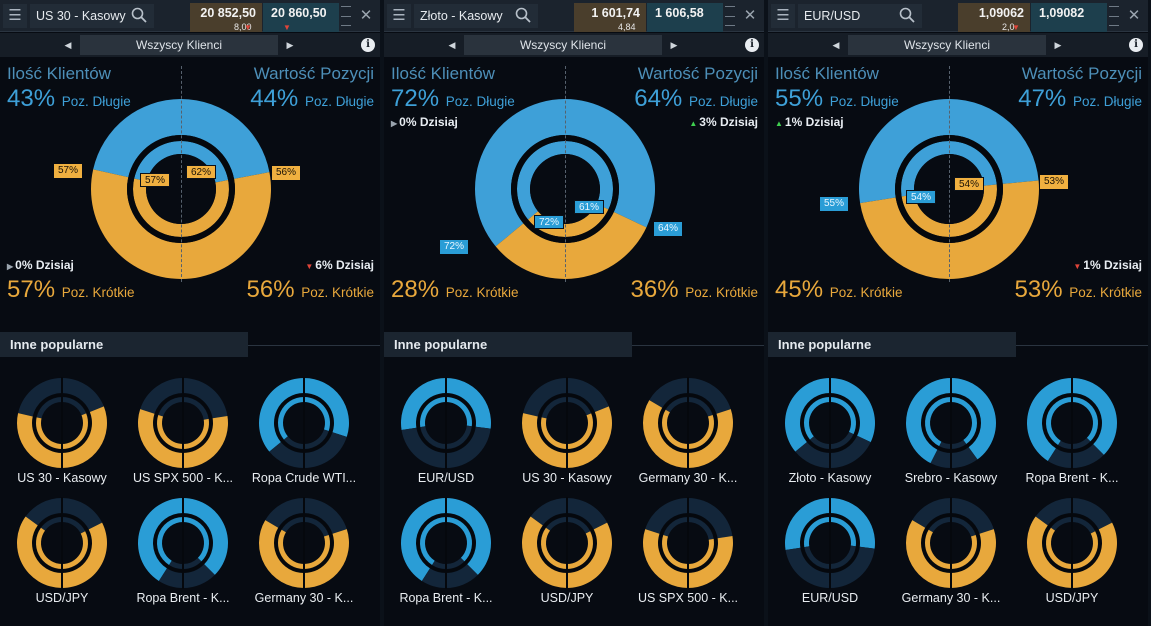  Describe the element at coordinates (1065, 444) in the screenshot. I see `mini-inner-left-short-arc` at that location.